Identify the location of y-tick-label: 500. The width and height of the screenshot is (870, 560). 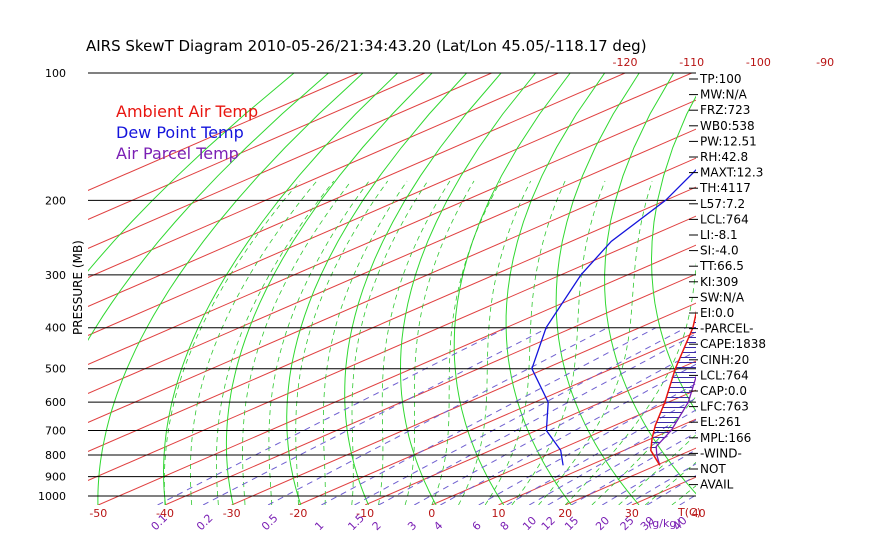
(55, 369).